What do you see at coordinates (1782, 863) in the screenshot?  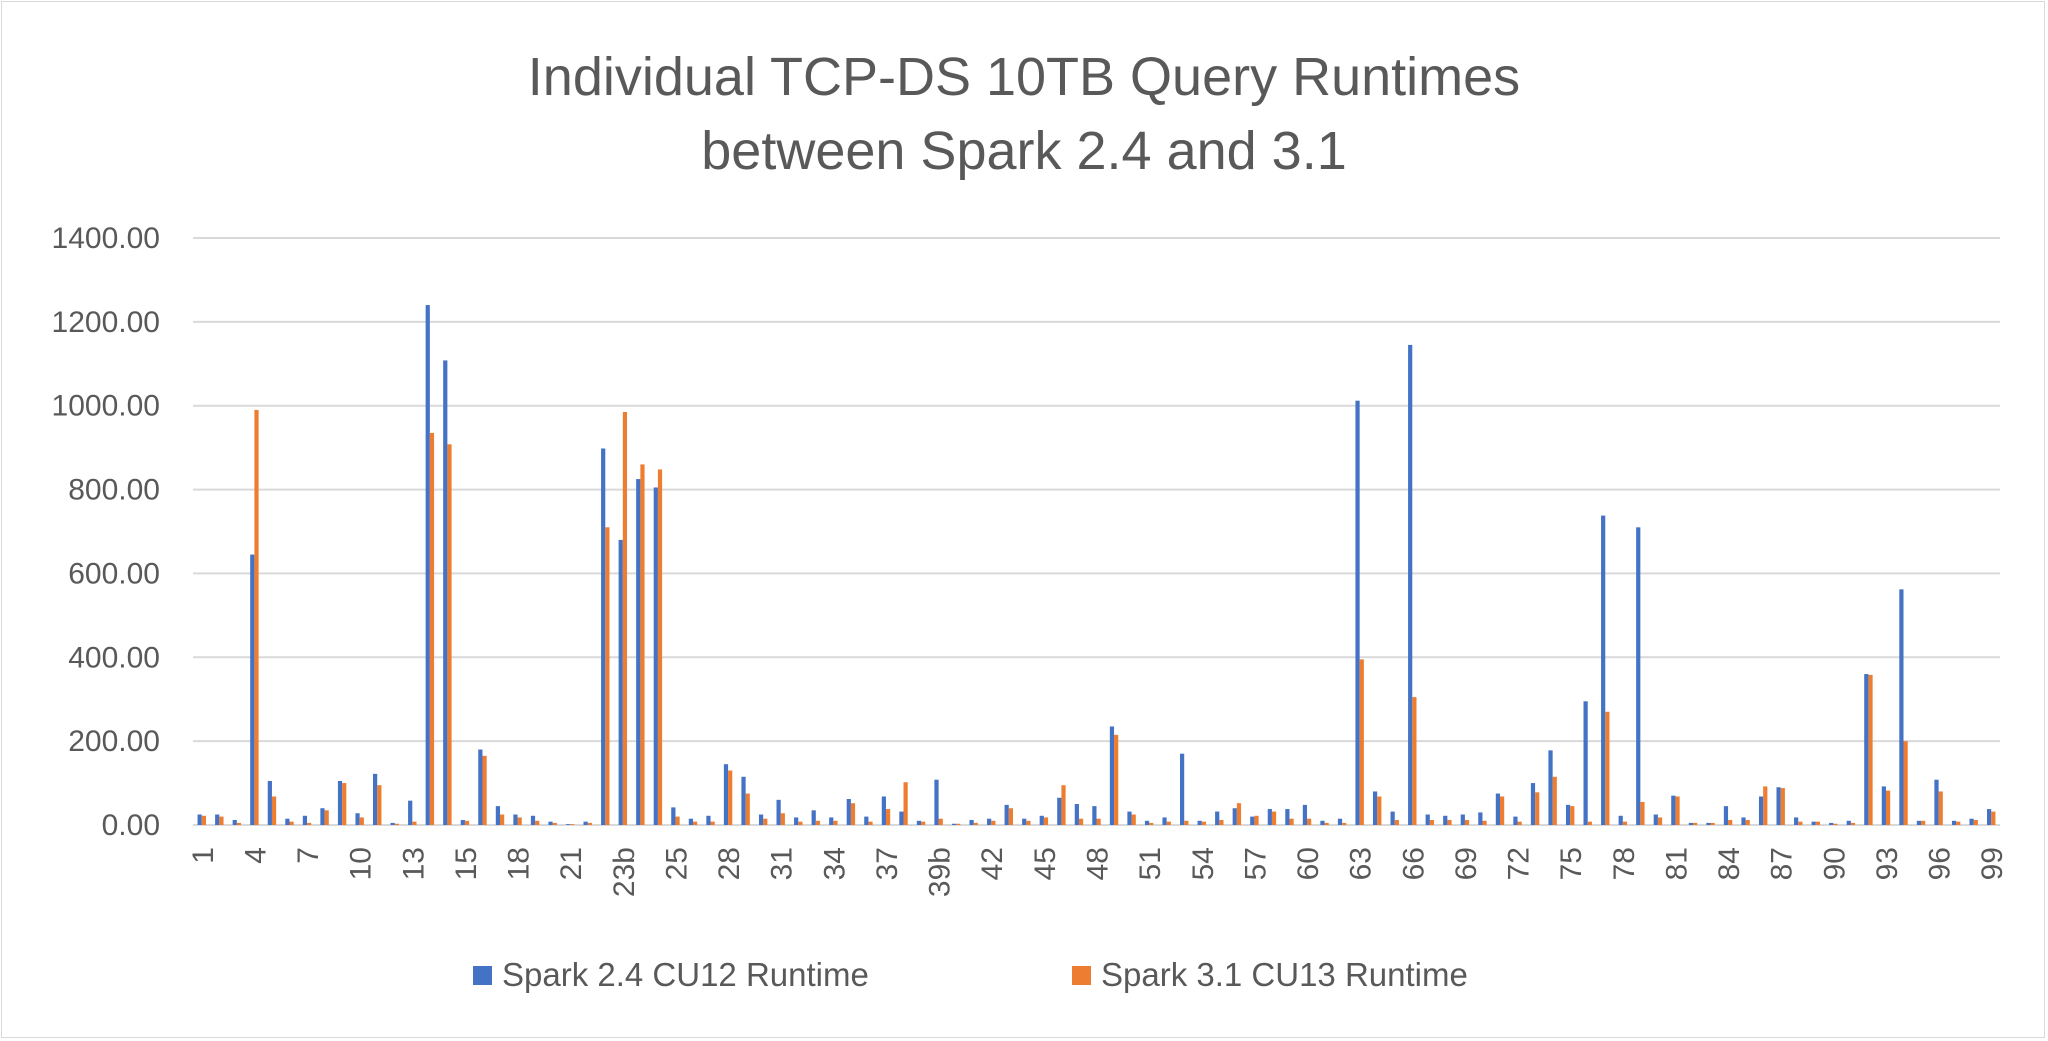 I see `x-tick-label-87: 87` at bounding box center [1782, 863].